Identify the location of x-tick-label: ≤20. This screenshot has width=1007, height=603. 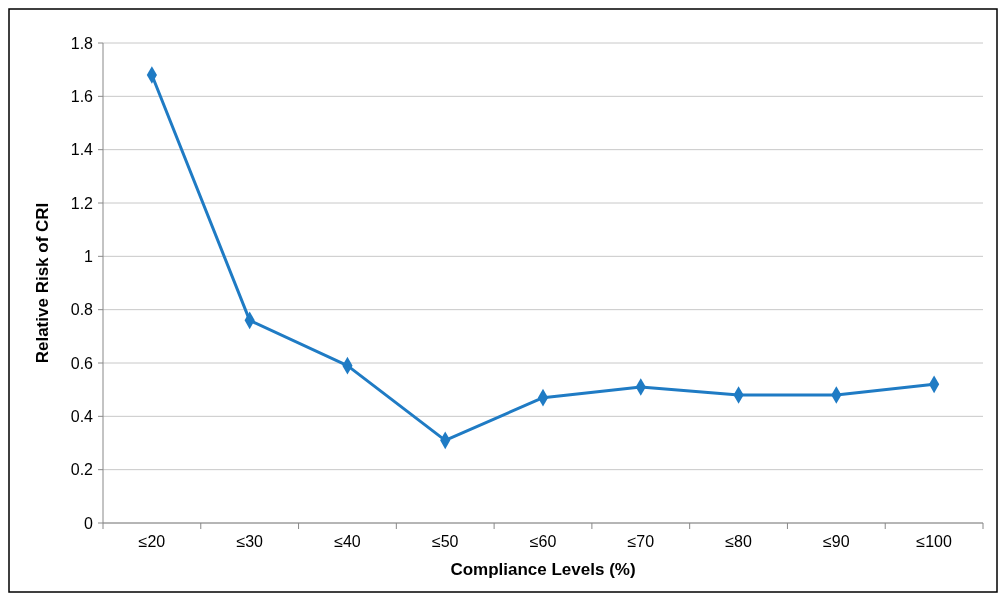
(152, 541).